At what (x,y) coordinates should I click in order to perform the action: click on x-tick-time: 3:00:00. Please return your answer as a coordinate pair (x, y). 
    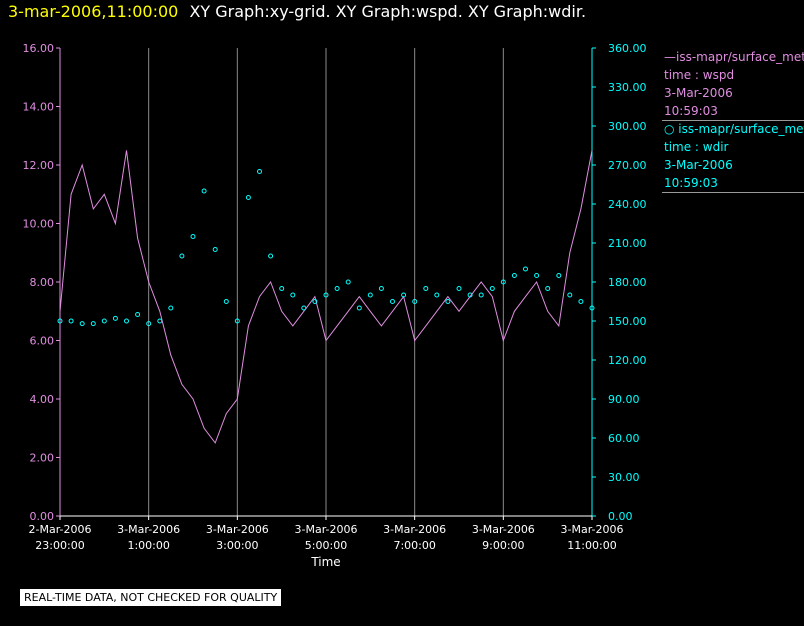
    Looking at the image, I should click on (237, 545).